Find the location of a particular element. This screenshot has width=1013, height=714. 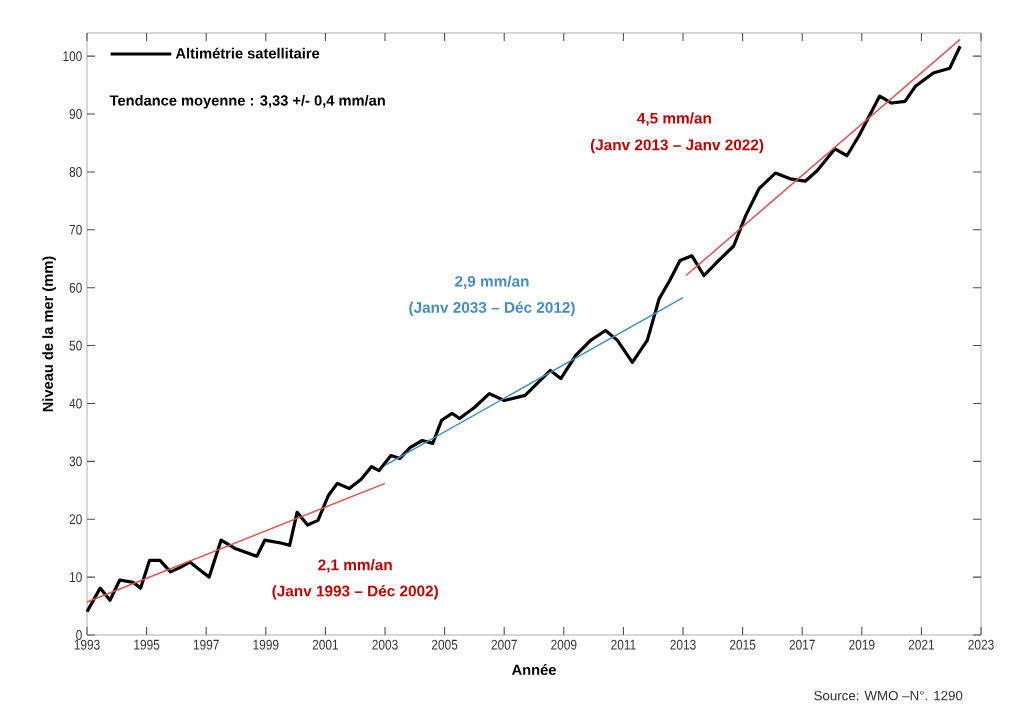

x-tick-label: 1999 is located at coordinates (266, 644).